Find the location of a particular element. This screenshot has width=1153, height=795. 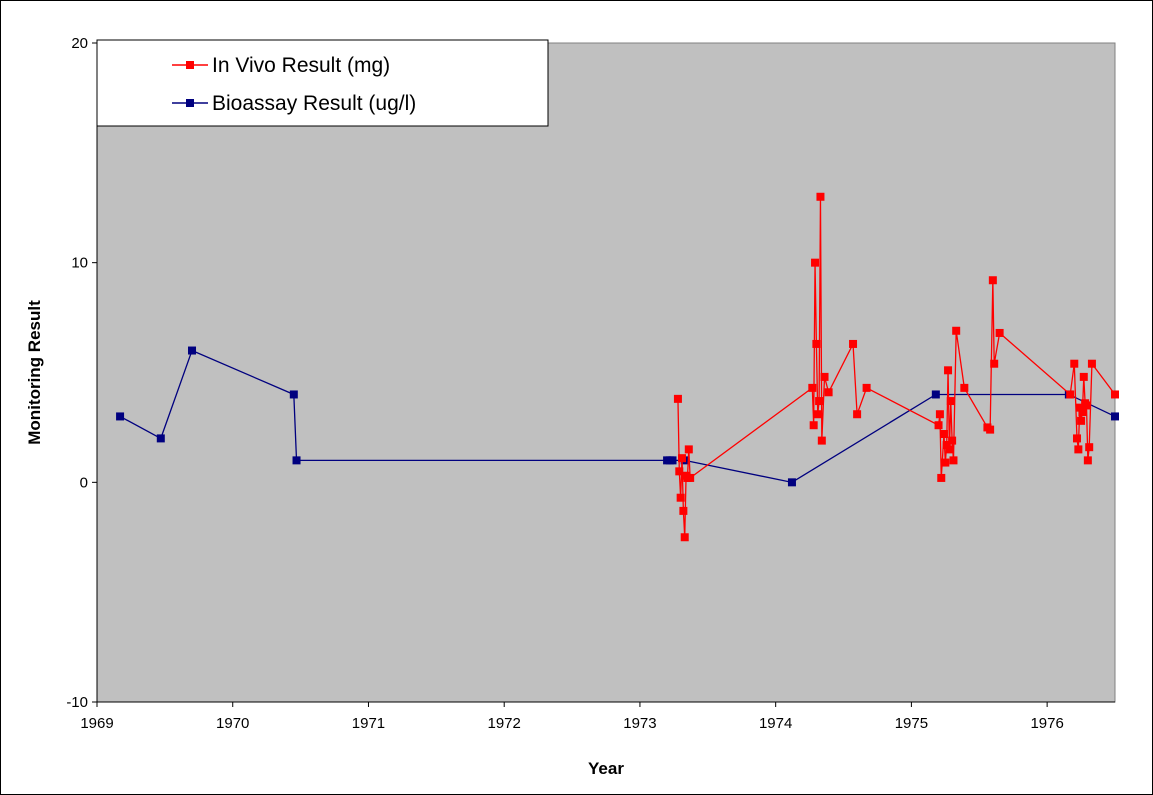

x-tick-label: 1971 is located at coordinates (368, 723).